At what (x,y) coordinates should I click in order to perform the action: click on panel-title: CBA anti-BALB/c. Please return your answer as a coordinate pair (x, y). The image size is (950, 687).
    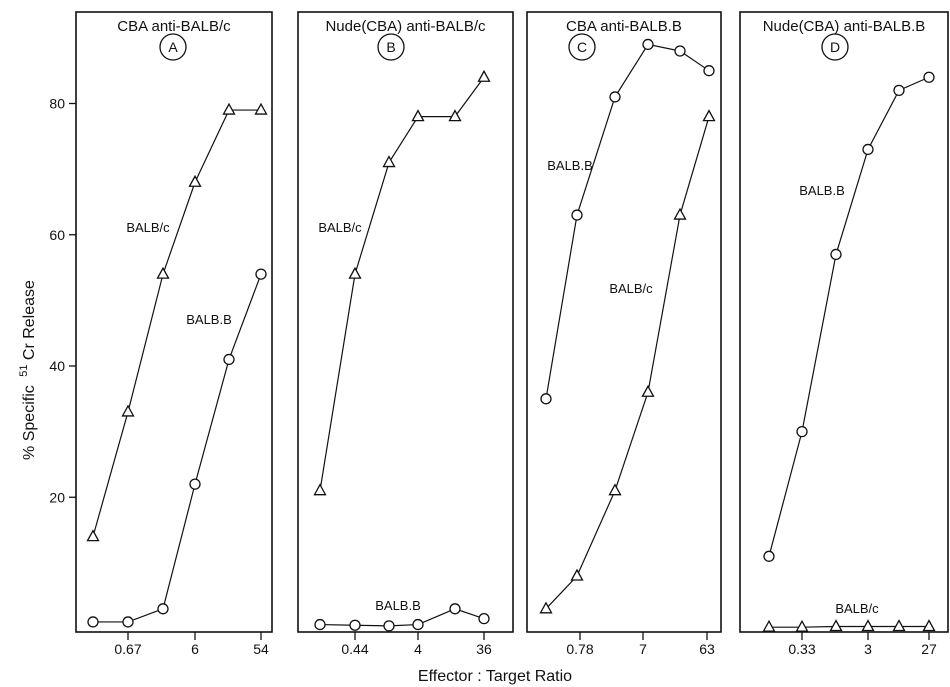
    Looking at the image, I should click on (174, 26).